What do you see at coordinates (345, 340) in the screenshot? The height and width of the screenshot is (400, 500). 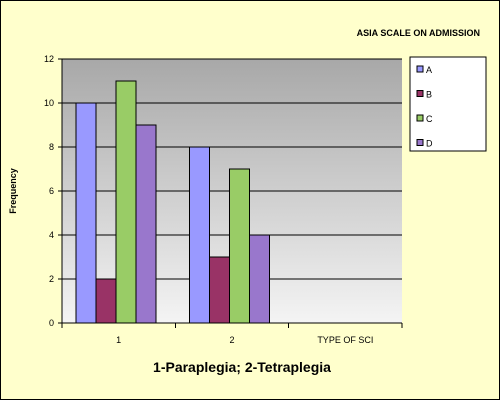 I see `x-tick-label: TYPE OF SCI` at bounding box center [345, 340].